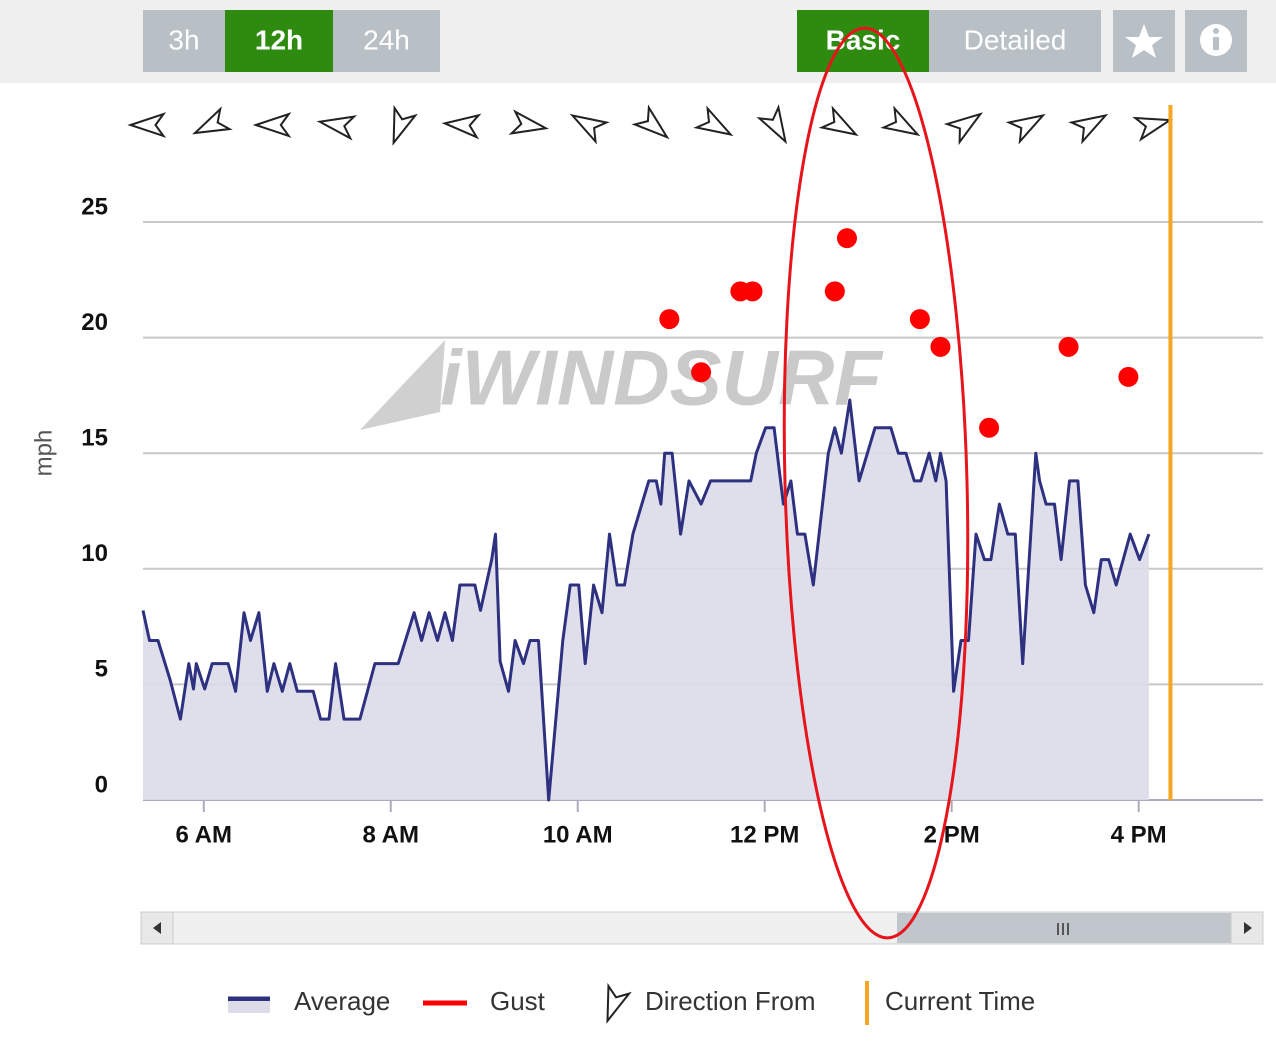  I want to click on scrollbar-grip, so click(1063, 929).